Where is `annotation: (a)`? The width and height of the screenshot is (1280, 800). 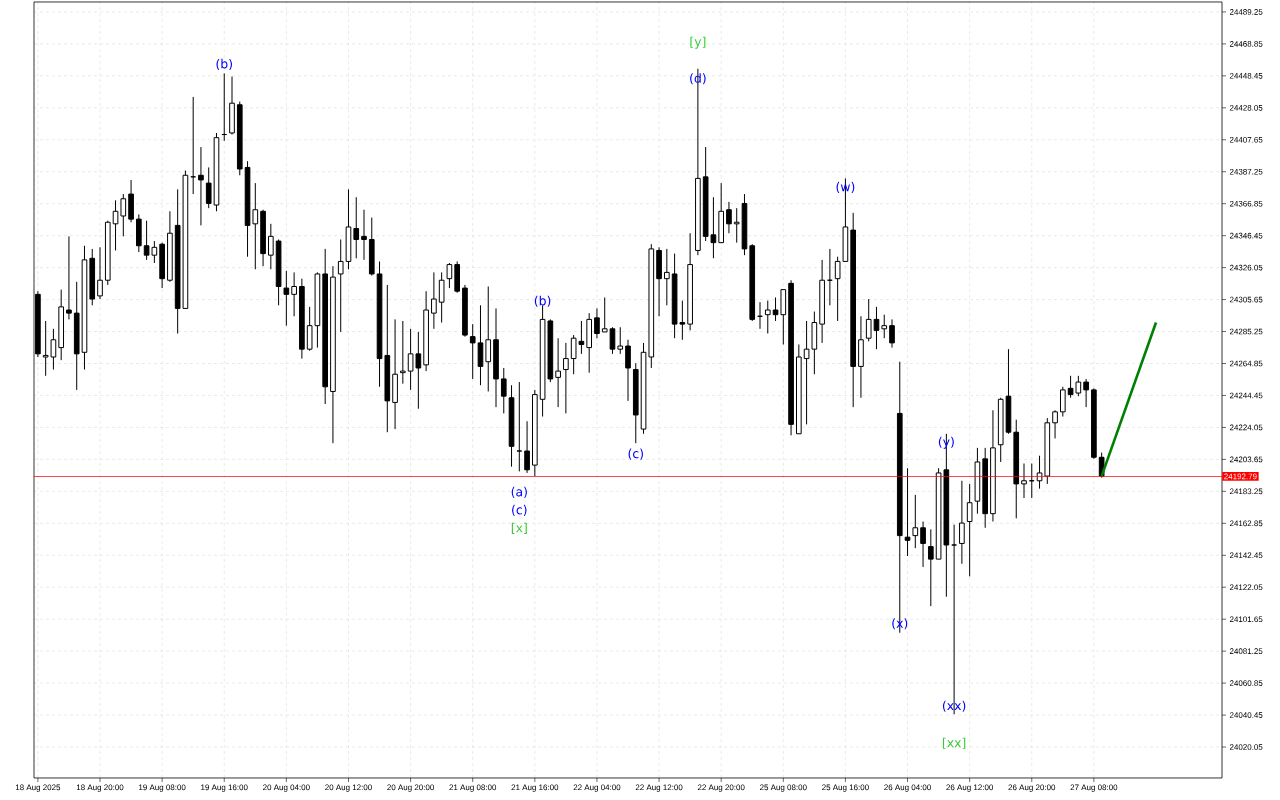
annotation: (a) is located at coordinates (519, 492).